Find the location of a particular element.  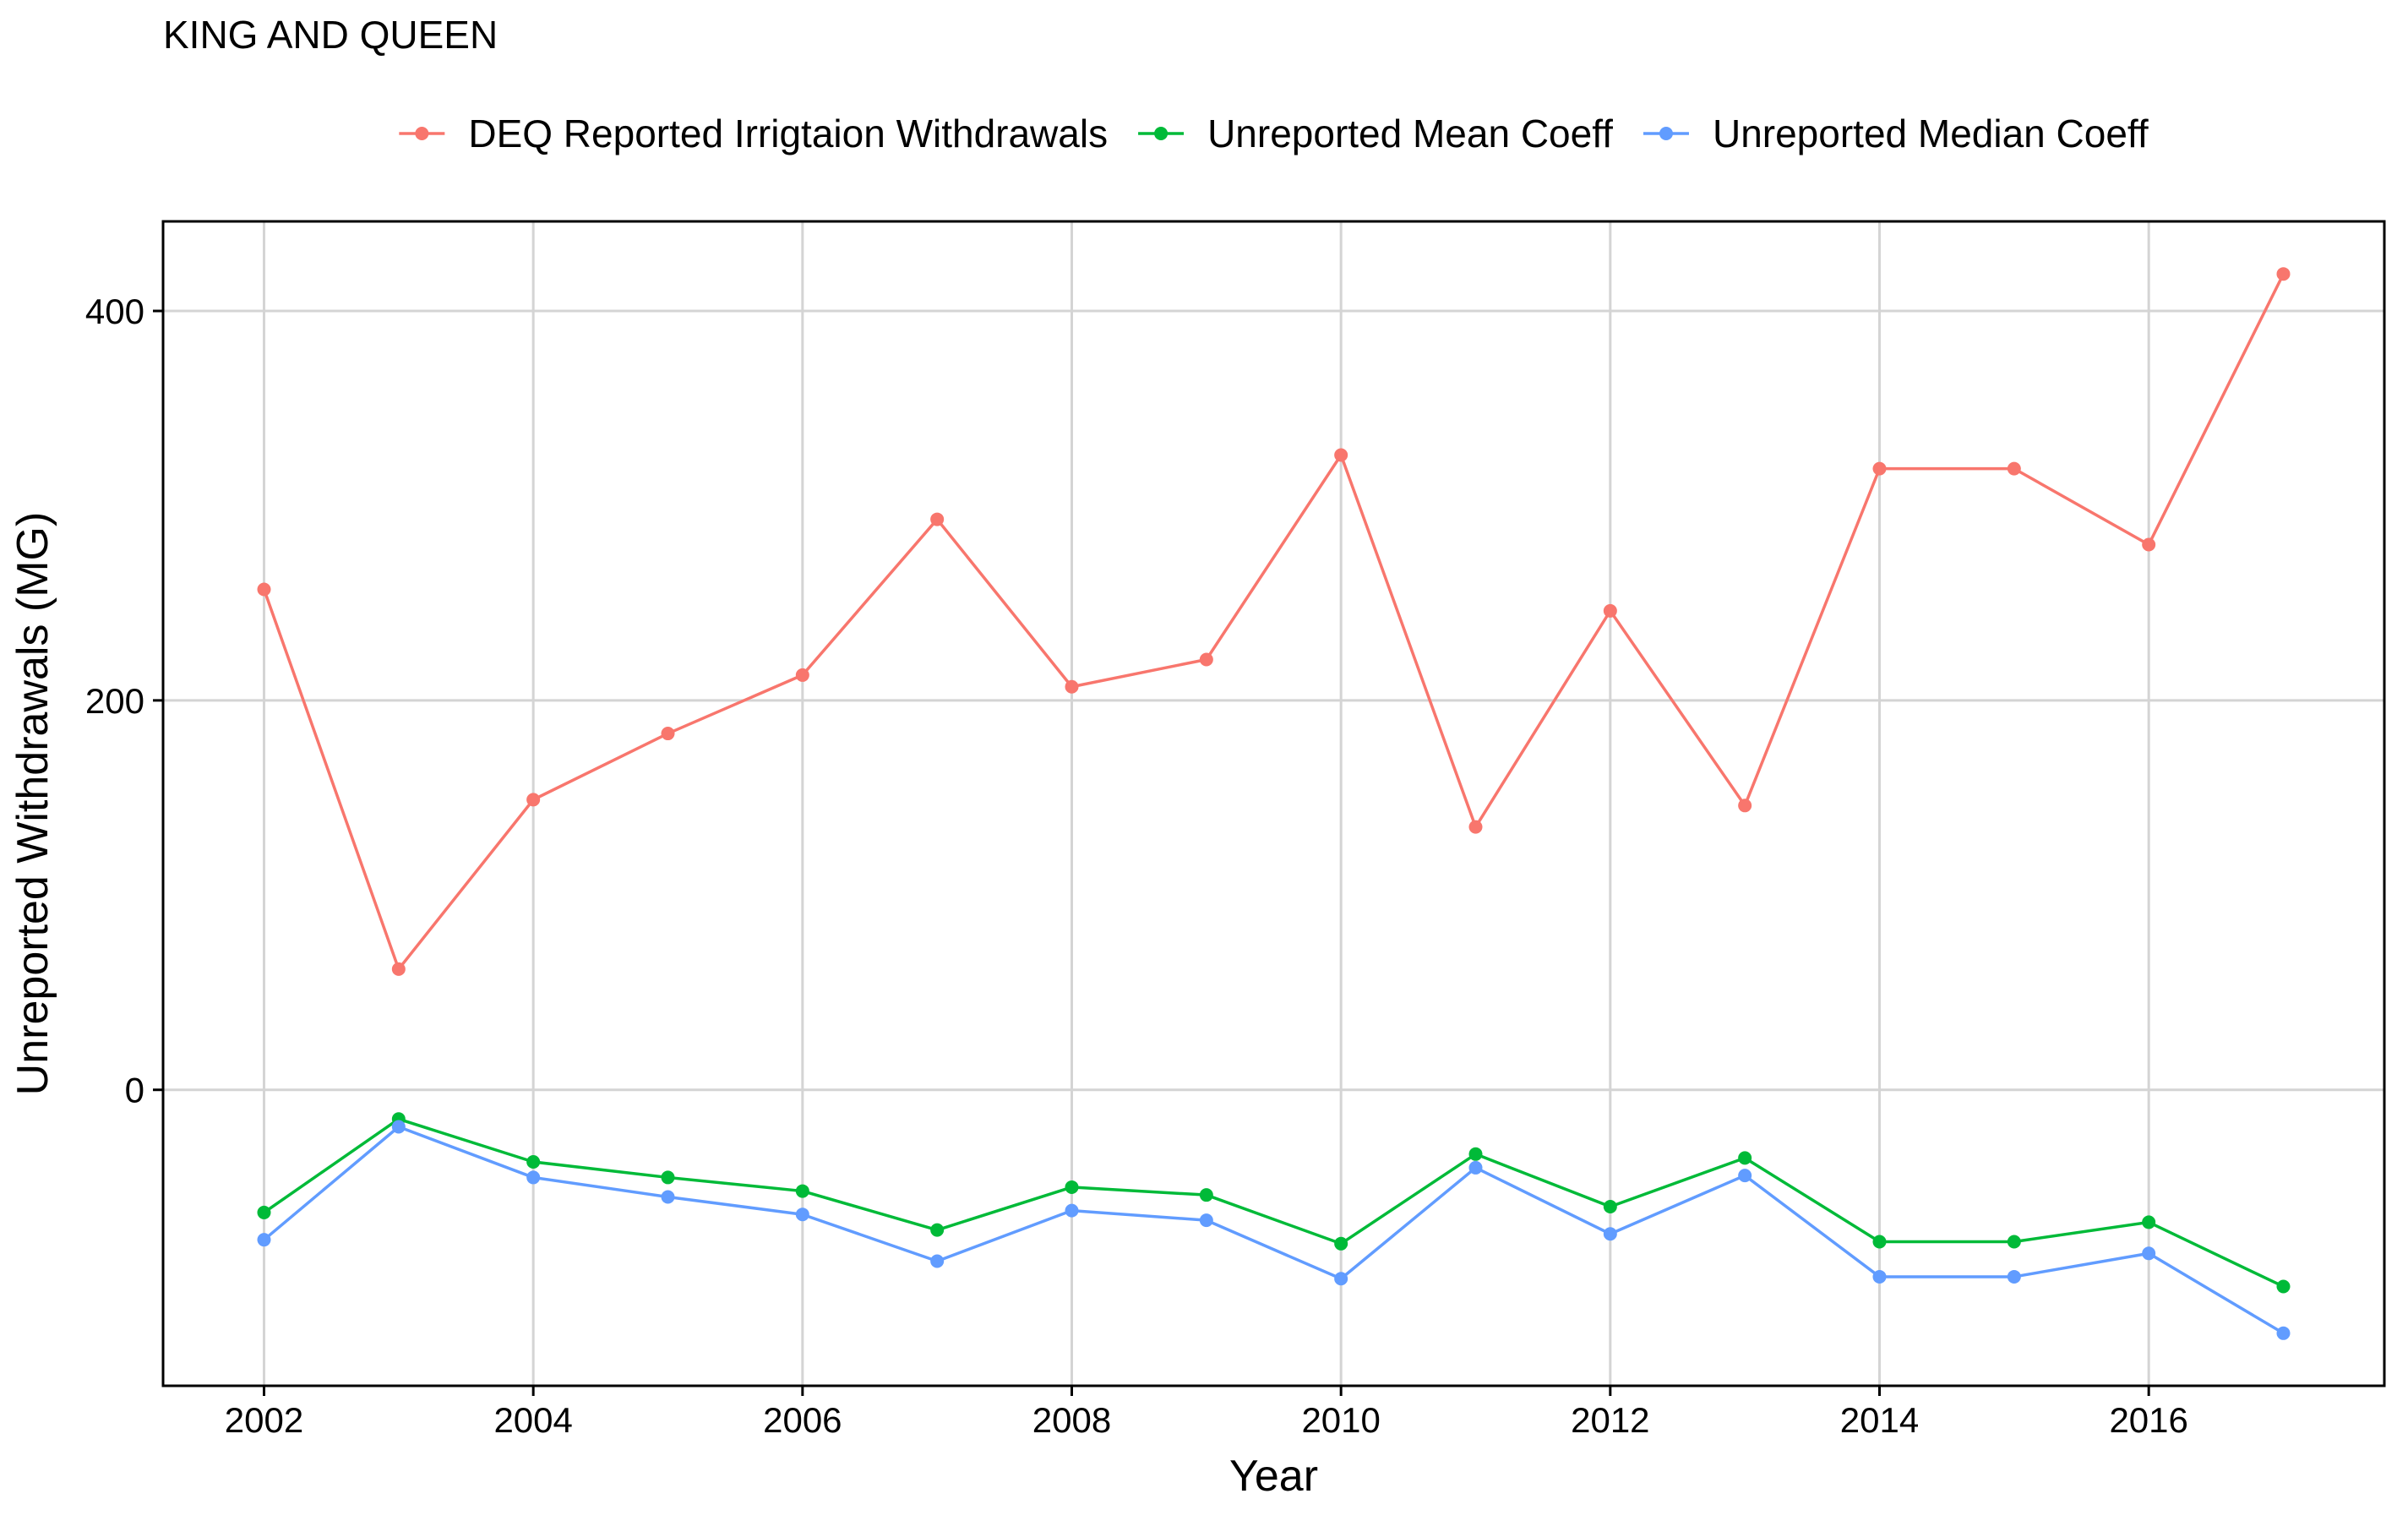

legend-label: DEQ Reported Irrigtaion Withdrawals is located at coordinates (788, 133).